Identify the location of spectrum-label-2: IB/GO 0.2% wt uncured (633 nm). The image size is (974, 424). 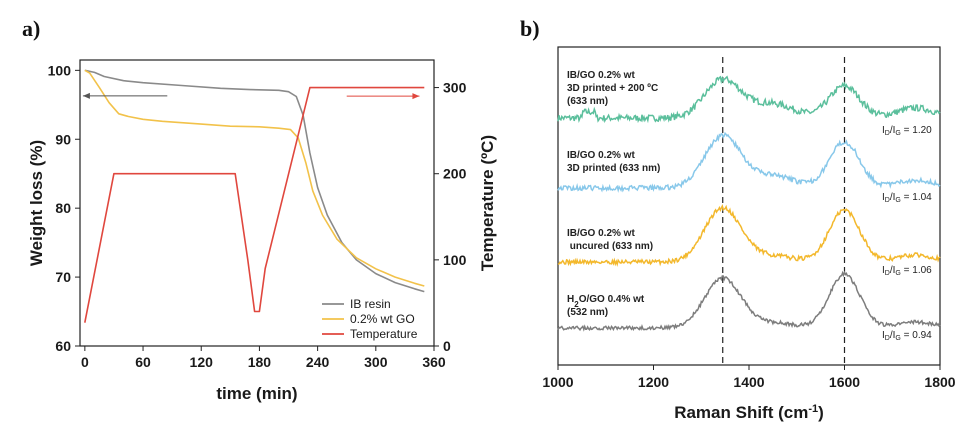
(610, 240).